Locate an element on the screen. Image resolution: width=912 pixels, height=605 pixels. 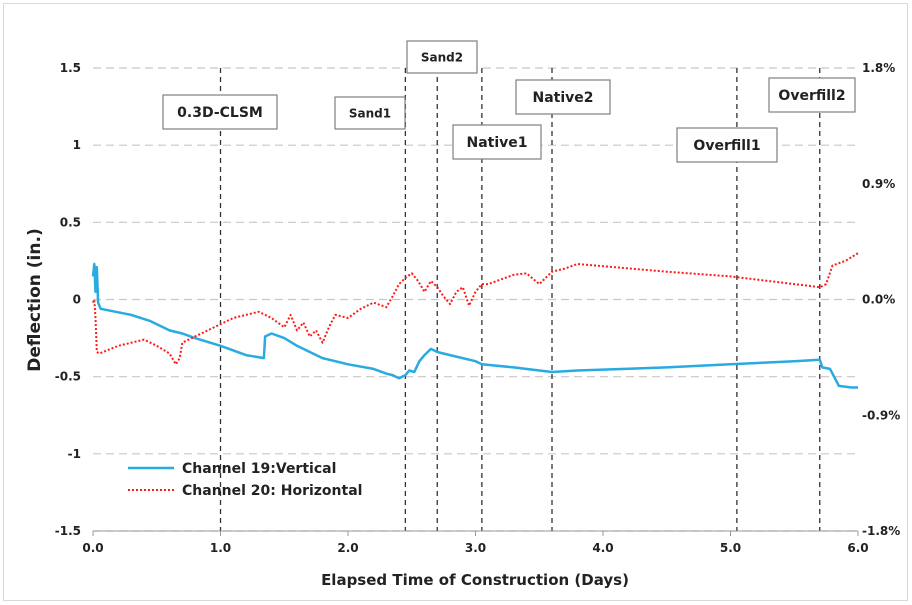
phase-label: Native2 is located at coordinates (562, 98).